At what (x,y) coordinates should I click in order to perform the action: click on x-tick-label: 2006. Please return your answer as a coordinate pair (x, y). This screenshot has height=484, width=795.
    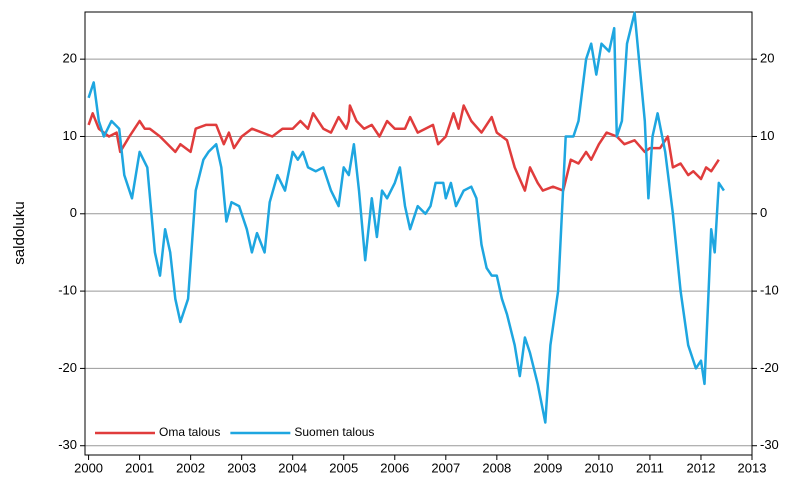
    Looking at the image, I should click on (394, 467).